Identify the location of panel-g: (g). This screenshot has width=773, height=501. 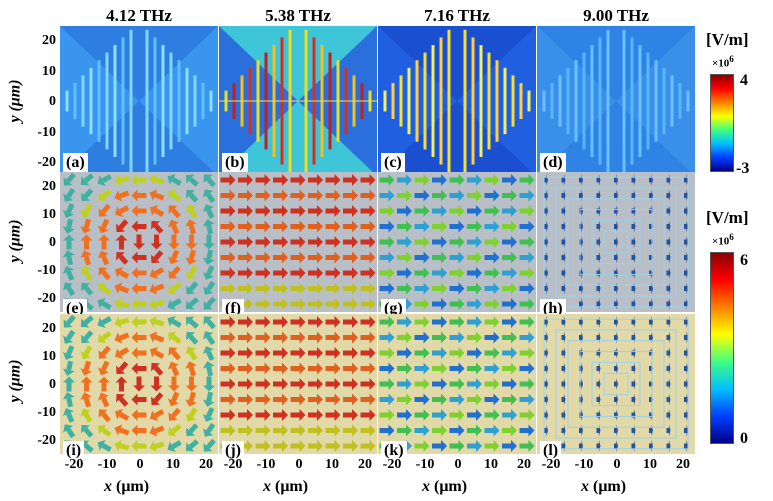
(457, 247).